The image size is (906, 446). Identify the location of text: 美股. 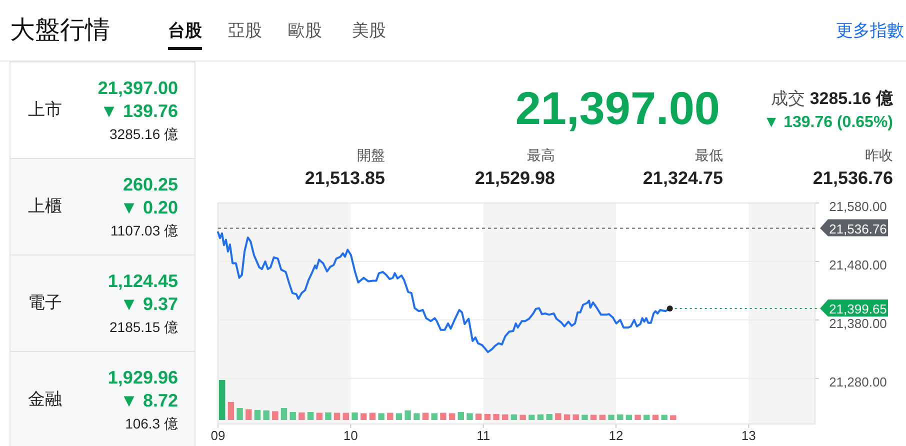
(369, 30).